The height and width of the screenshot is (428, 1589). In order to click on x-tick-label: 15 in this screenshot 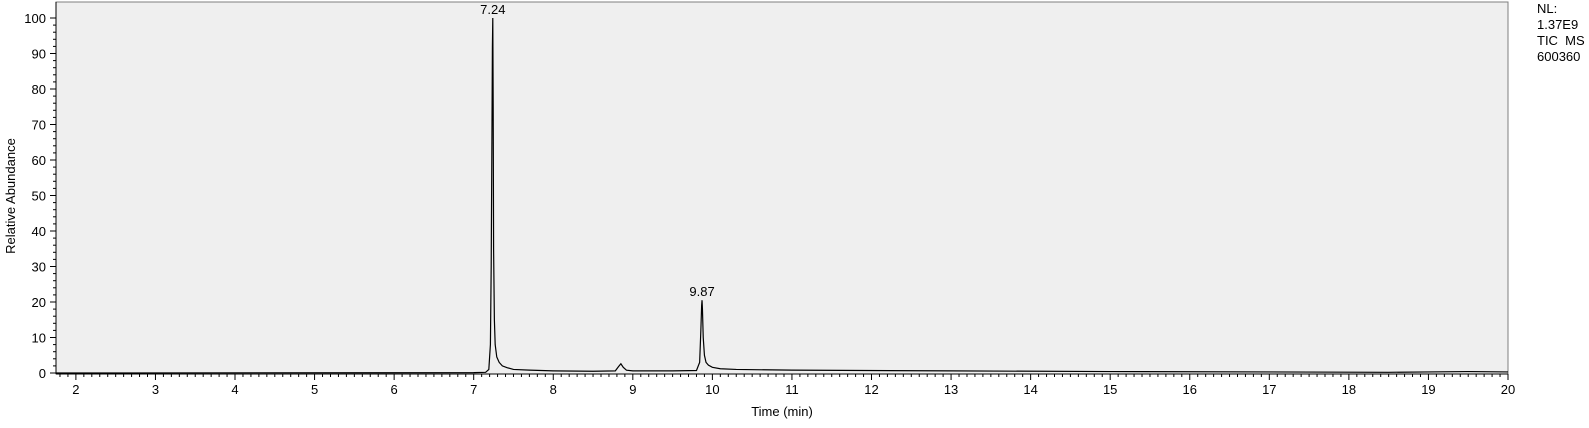, I will do `click(1110, 389)`.